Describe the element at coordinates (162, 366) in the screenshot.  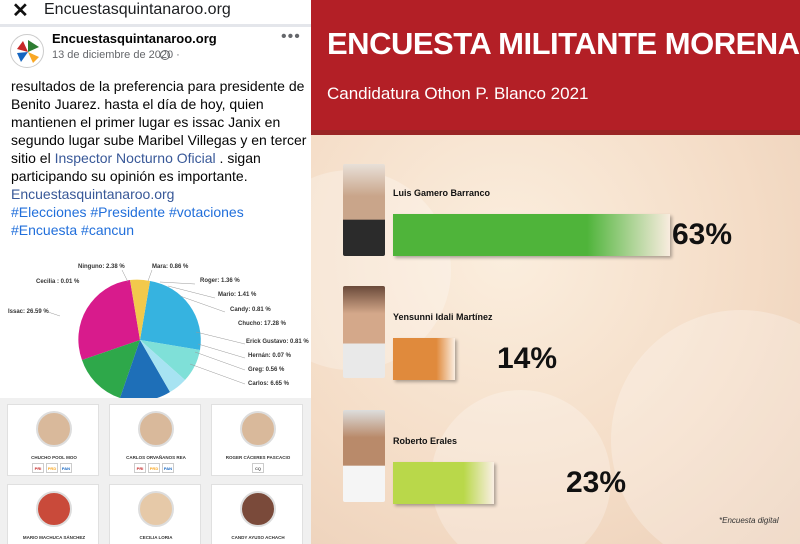
I see `pie-slice-other` at that location.